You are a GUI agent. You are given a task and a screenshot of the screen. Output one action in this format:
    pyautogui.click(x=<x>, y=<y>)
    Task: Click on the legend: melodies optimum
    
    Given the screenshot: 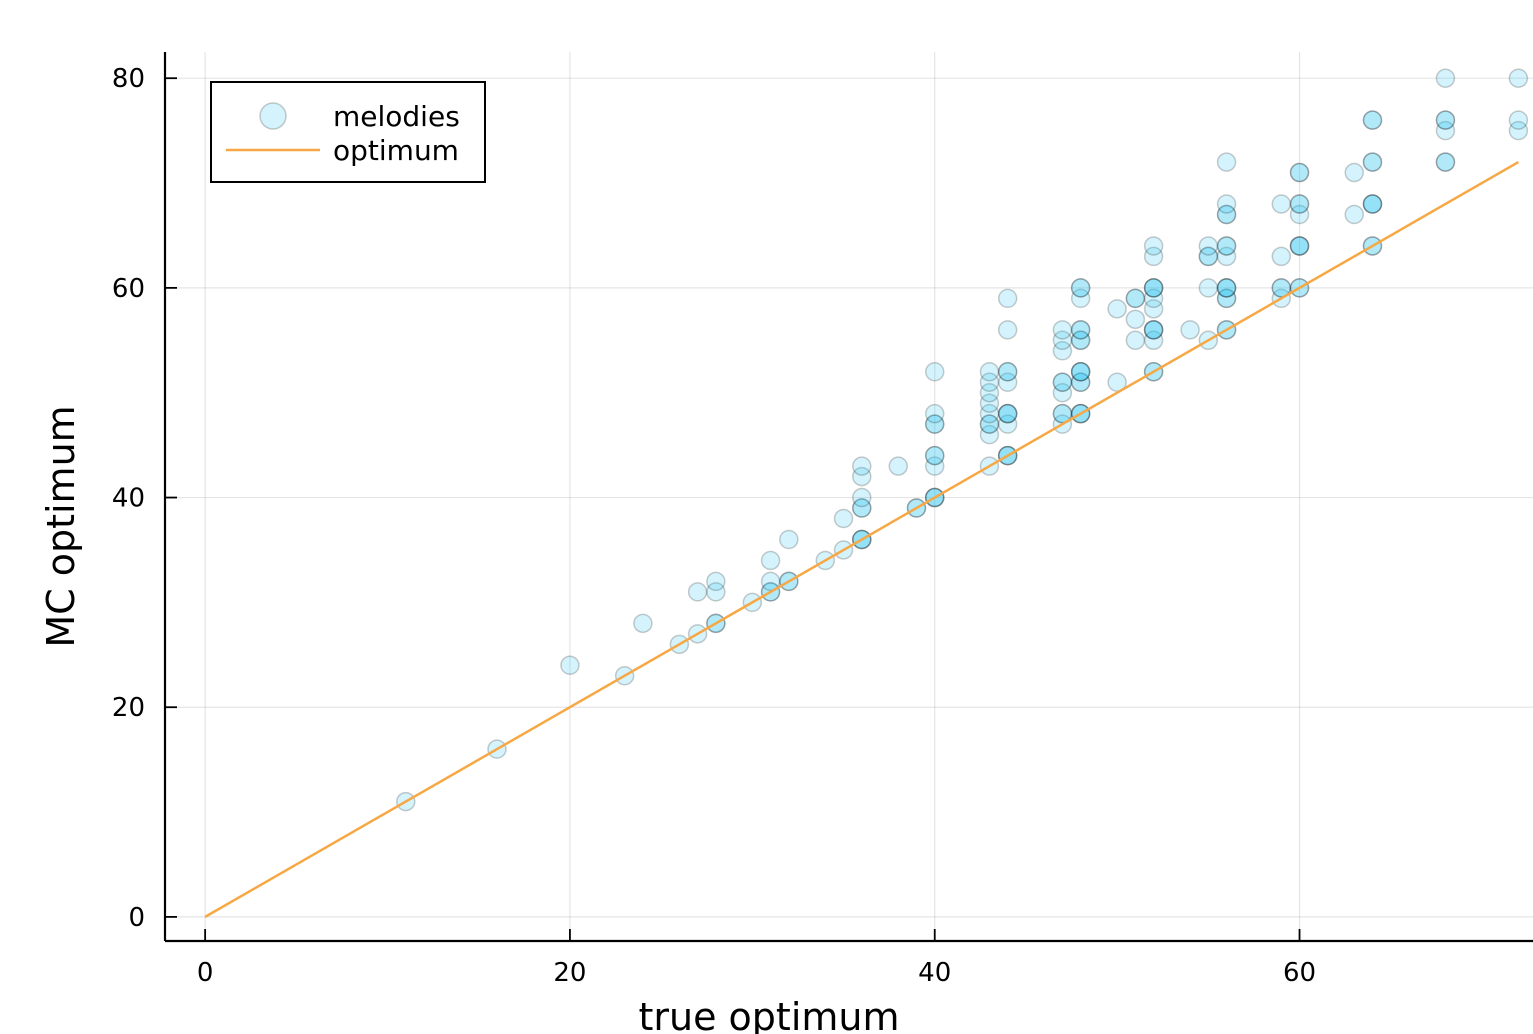 What is the action you would take?
    pyautogui.click(x=348, y=132)
    